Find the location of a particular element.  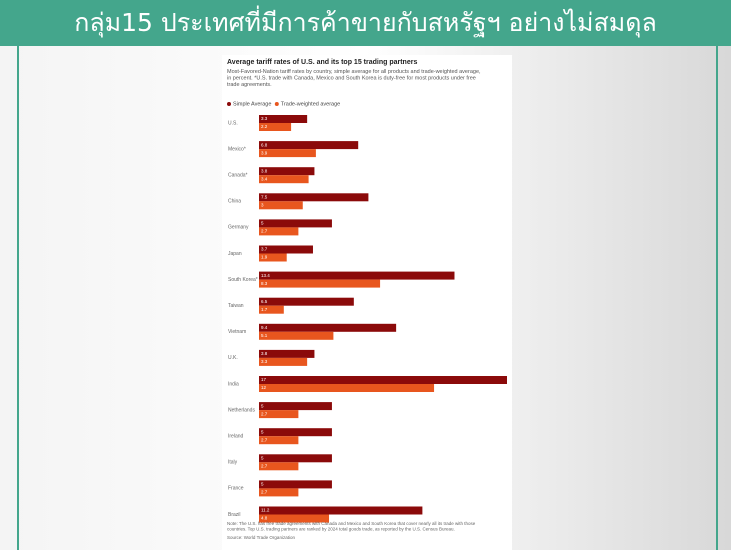

value-label: 3.7 is located at coordinates (264, 249).